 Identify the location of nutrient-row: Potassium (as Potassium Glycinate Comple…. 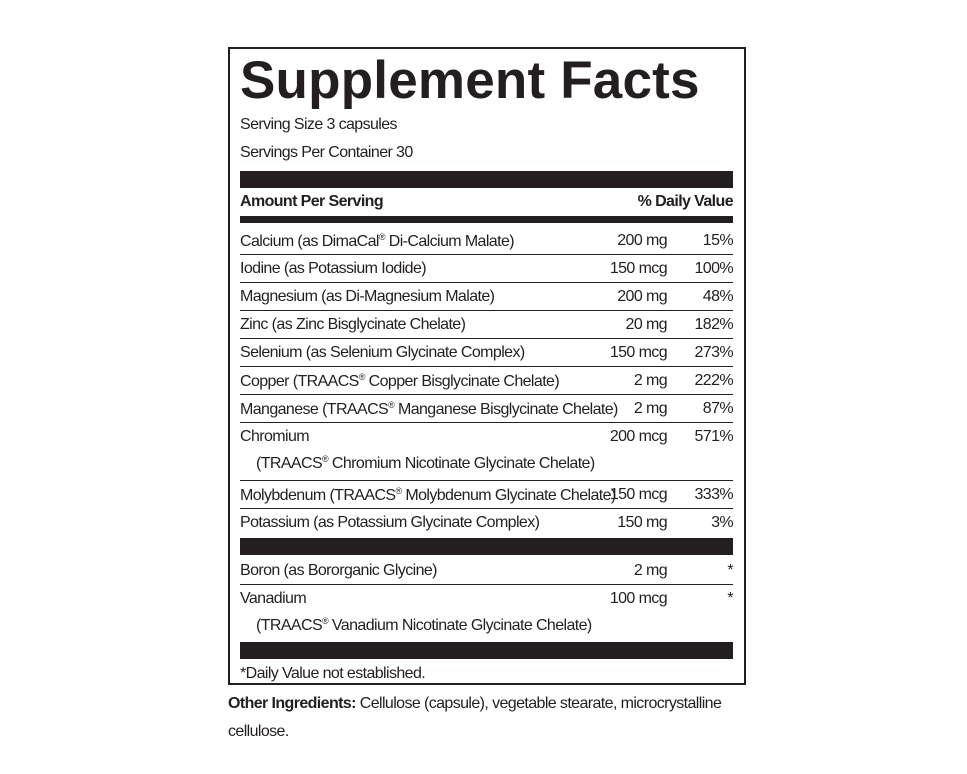
(487, 522).